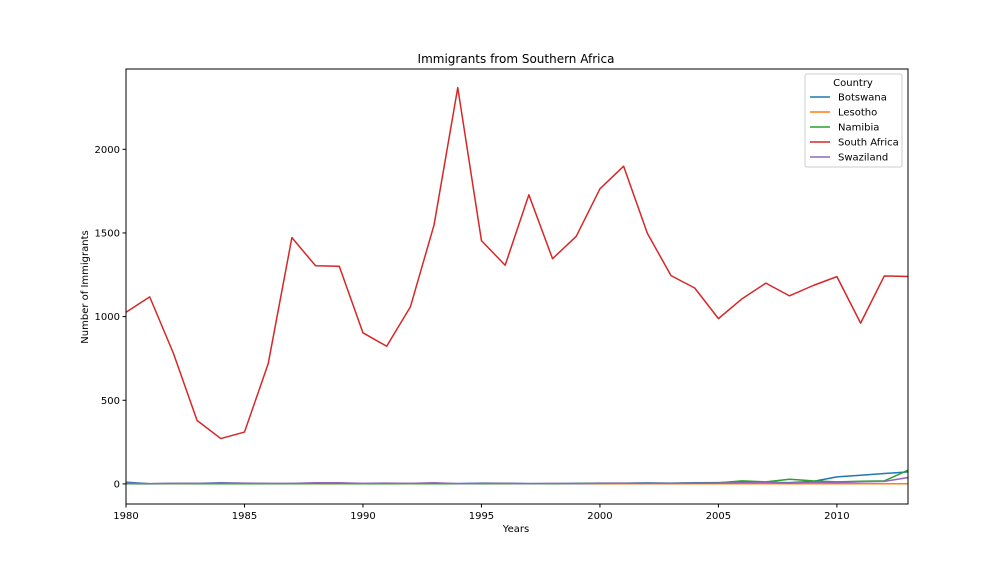 The width and height of the screenshot is (1008, 576). Describe the element at coordinates (599, 516) in the screenshot. I see `x-tick-label: 2000` at that location.